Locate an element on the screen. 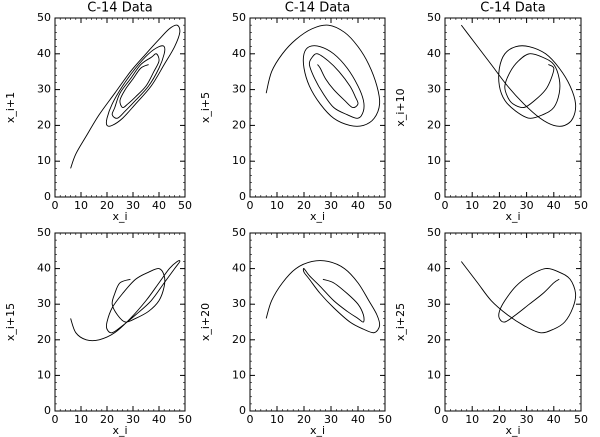 Image resolution: width=600 pixels, height=437 pixels. y-axis-label: x_i+25 is located at coordinates (400, 322).